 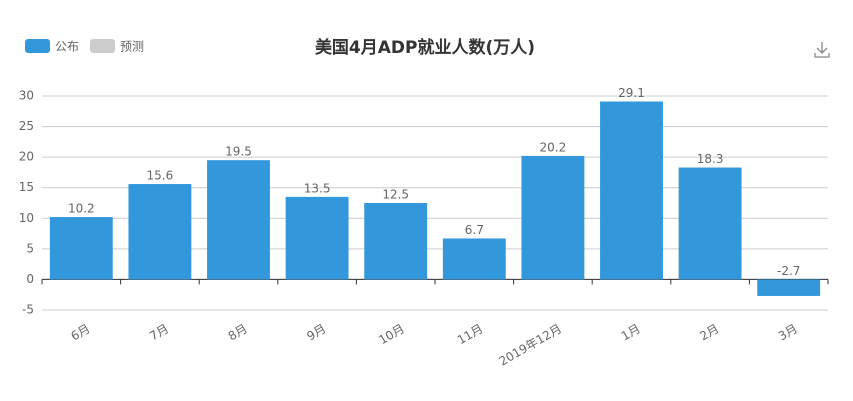 I want to click on data-label: 6.7, so click(x=474, y=230).